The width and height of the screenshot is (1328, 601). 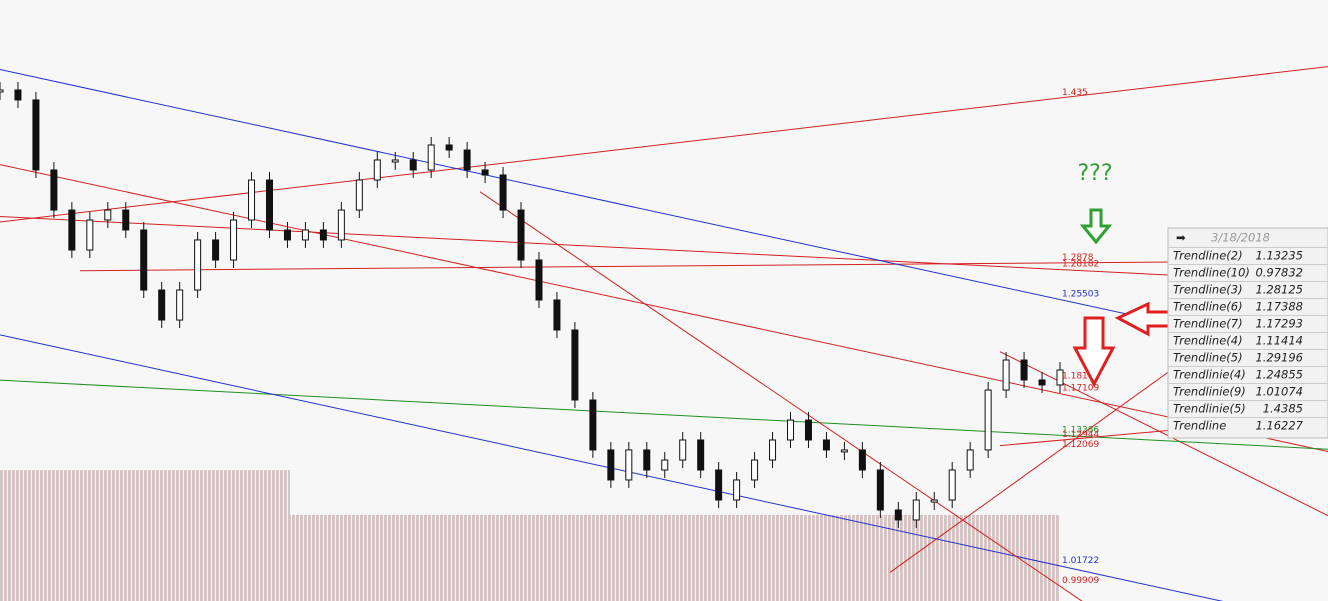 I want to click on trendline-label: 1.12069, so click(x=1080, y=445).